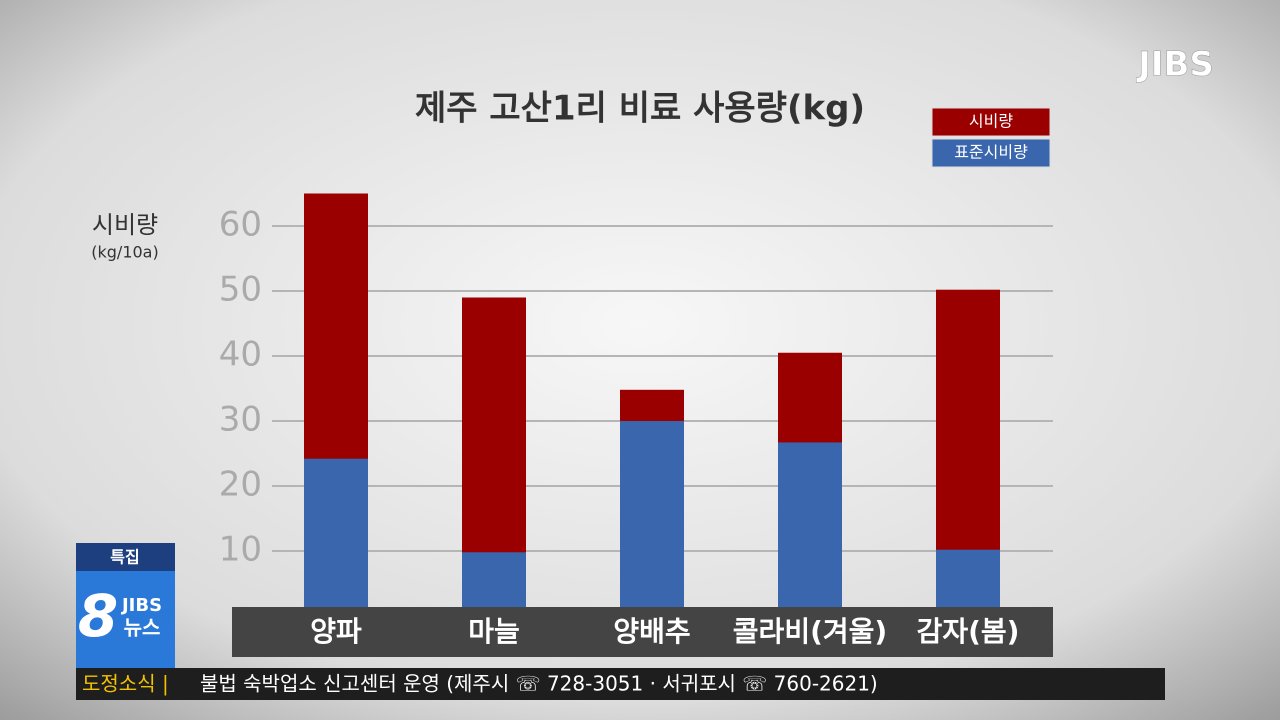  Describe the element at coordinates (651, 631) in the screenshot. I see `x-tick-label: 양배추` at that location.